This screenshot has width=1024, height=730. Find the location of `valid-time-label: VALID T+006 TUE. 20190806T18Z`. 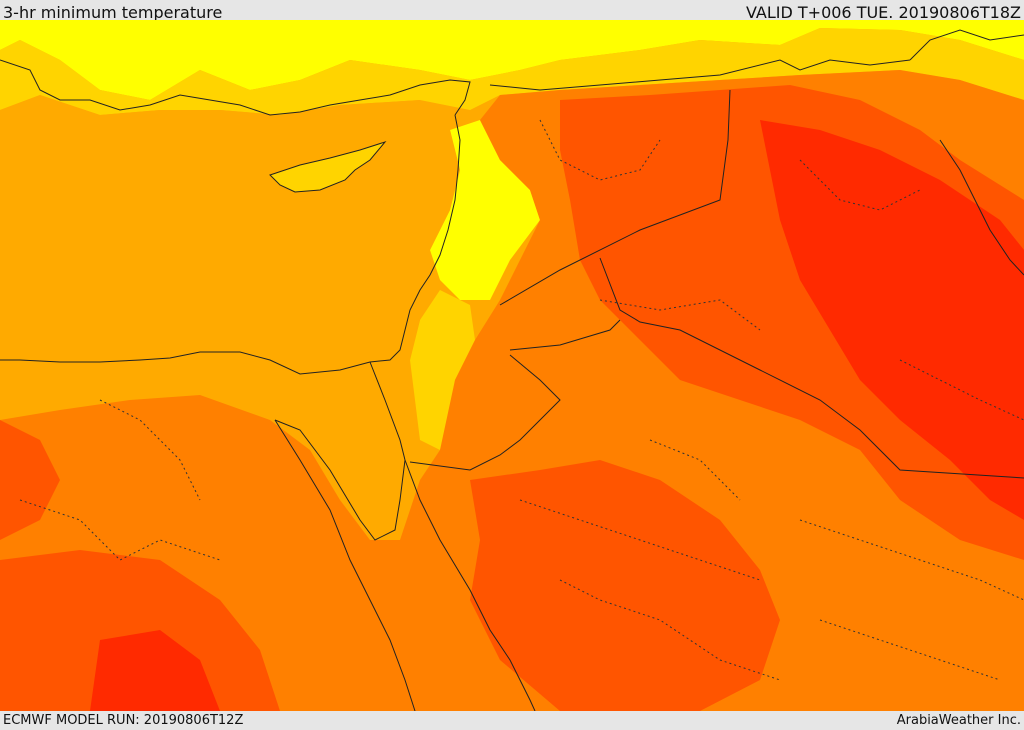

valid-time-label: VALID T+006 TUE. 20190806T18Z is located at coordinates (883, 11).